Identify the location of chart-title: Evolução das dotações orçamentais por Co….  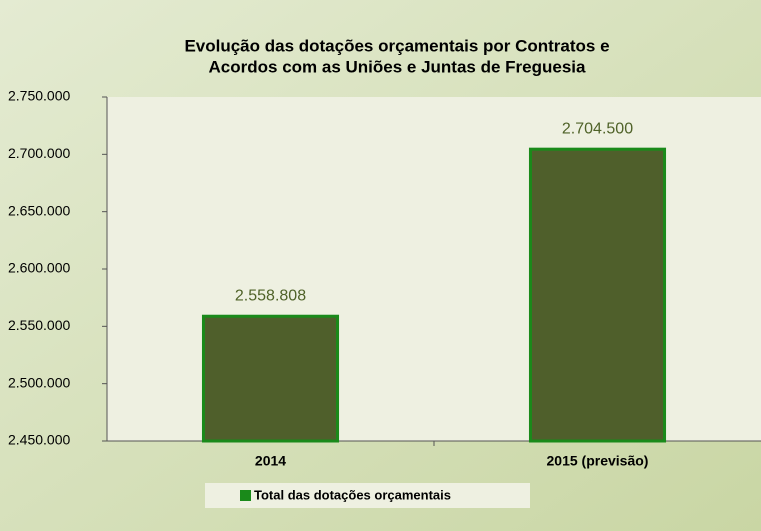
(396, 45).